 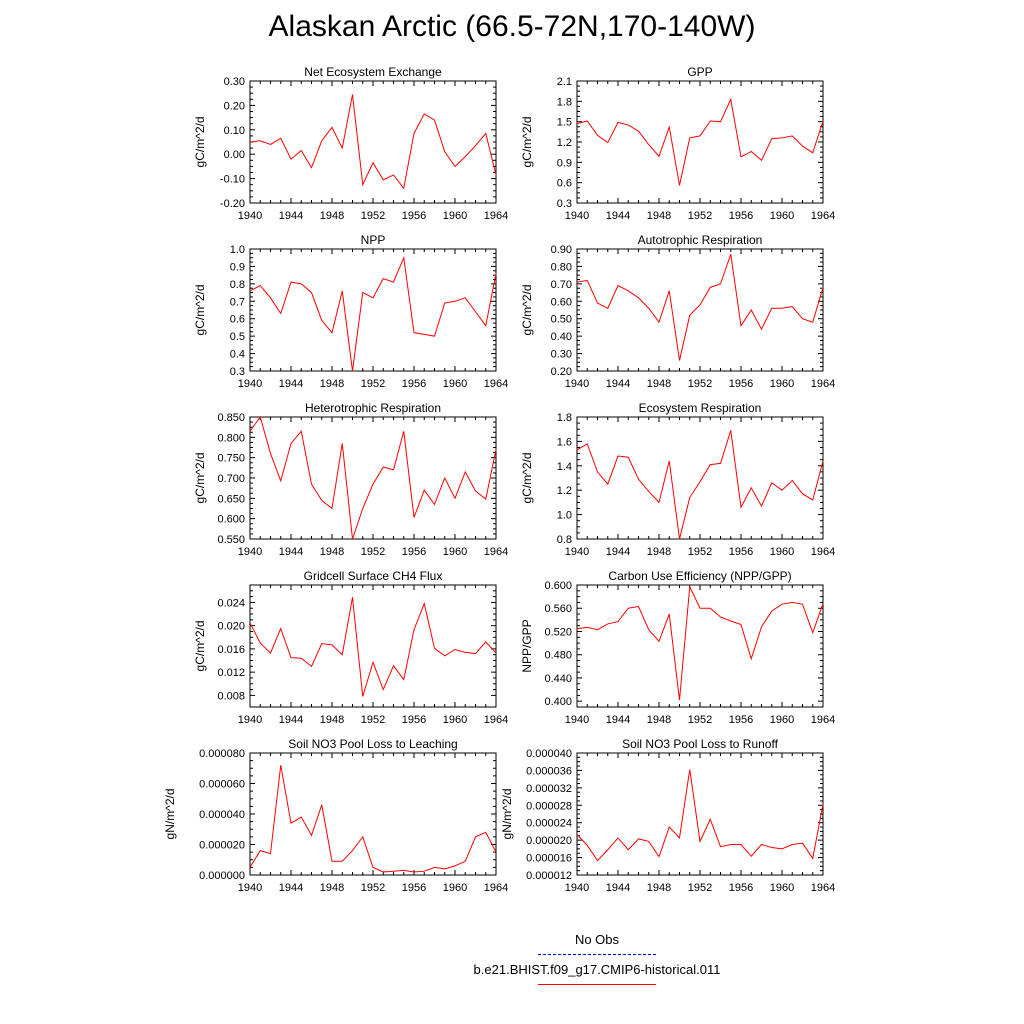 What do you see at coordinates (561, 355) in the screenshot?
I see `y-tick-label: 0.30` at bounding box center [561, 355].